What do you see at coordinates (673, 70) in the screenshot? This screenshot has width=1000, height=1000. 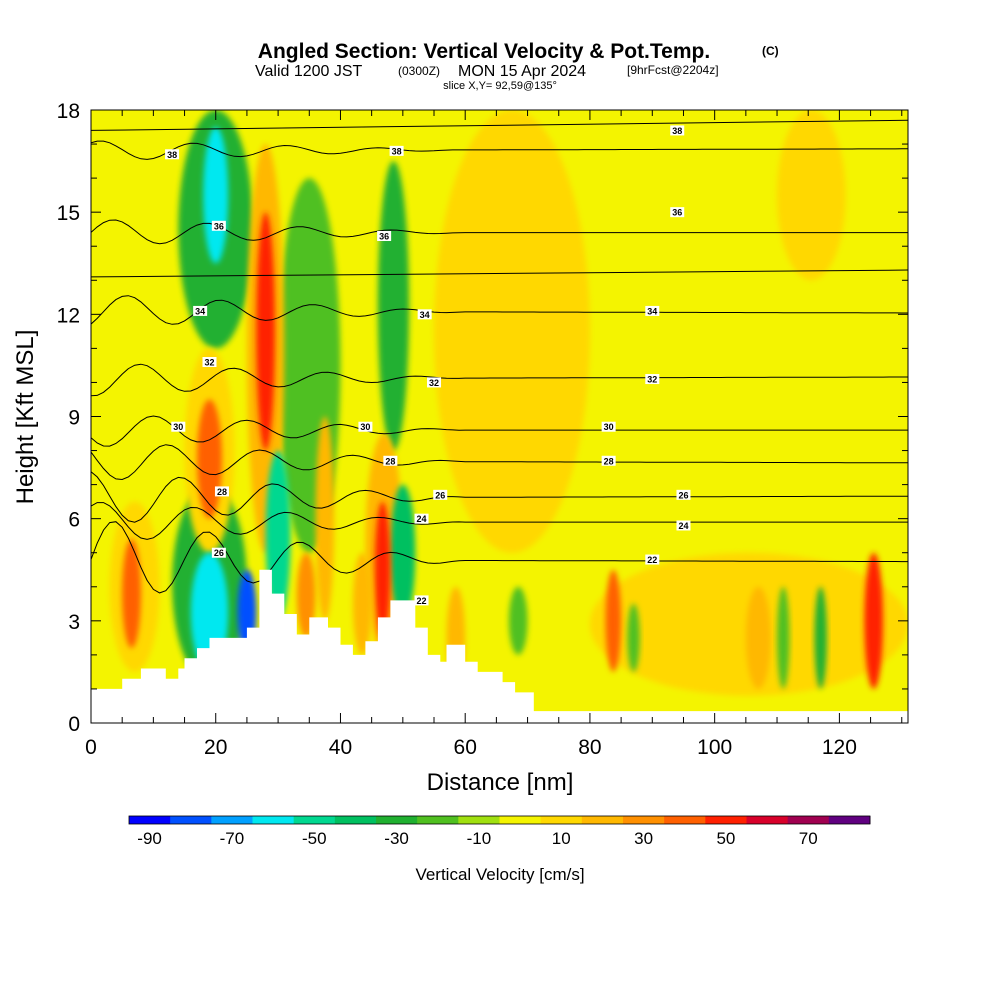 I see `forecast-label: [9hrFcst@2204z]` at bounding box center [673, 70].